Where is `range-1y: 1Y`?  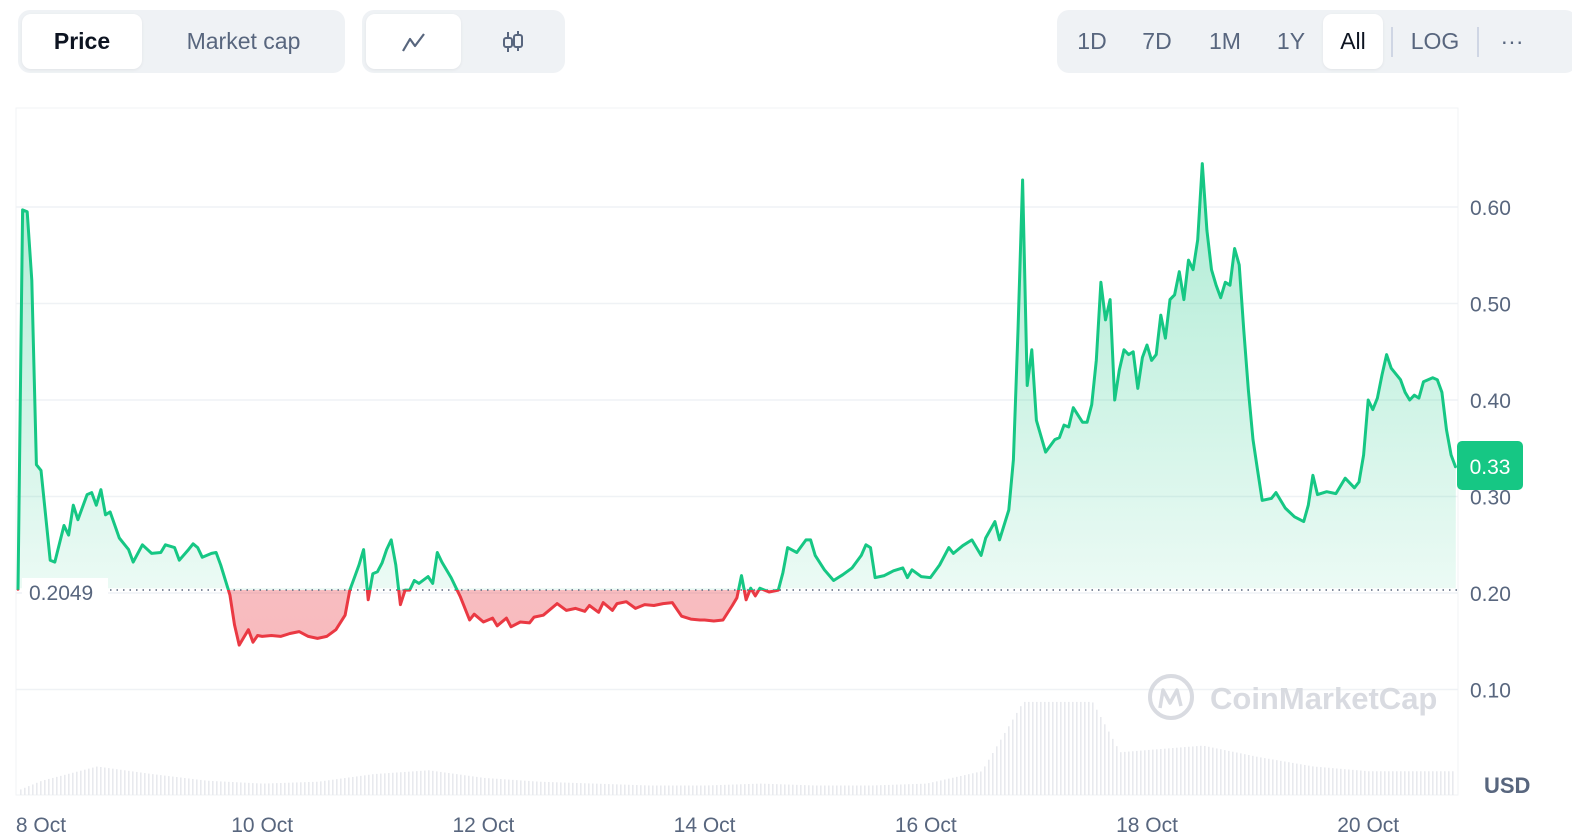
range-1y: 1Y is located at coordinates (1291, 41).